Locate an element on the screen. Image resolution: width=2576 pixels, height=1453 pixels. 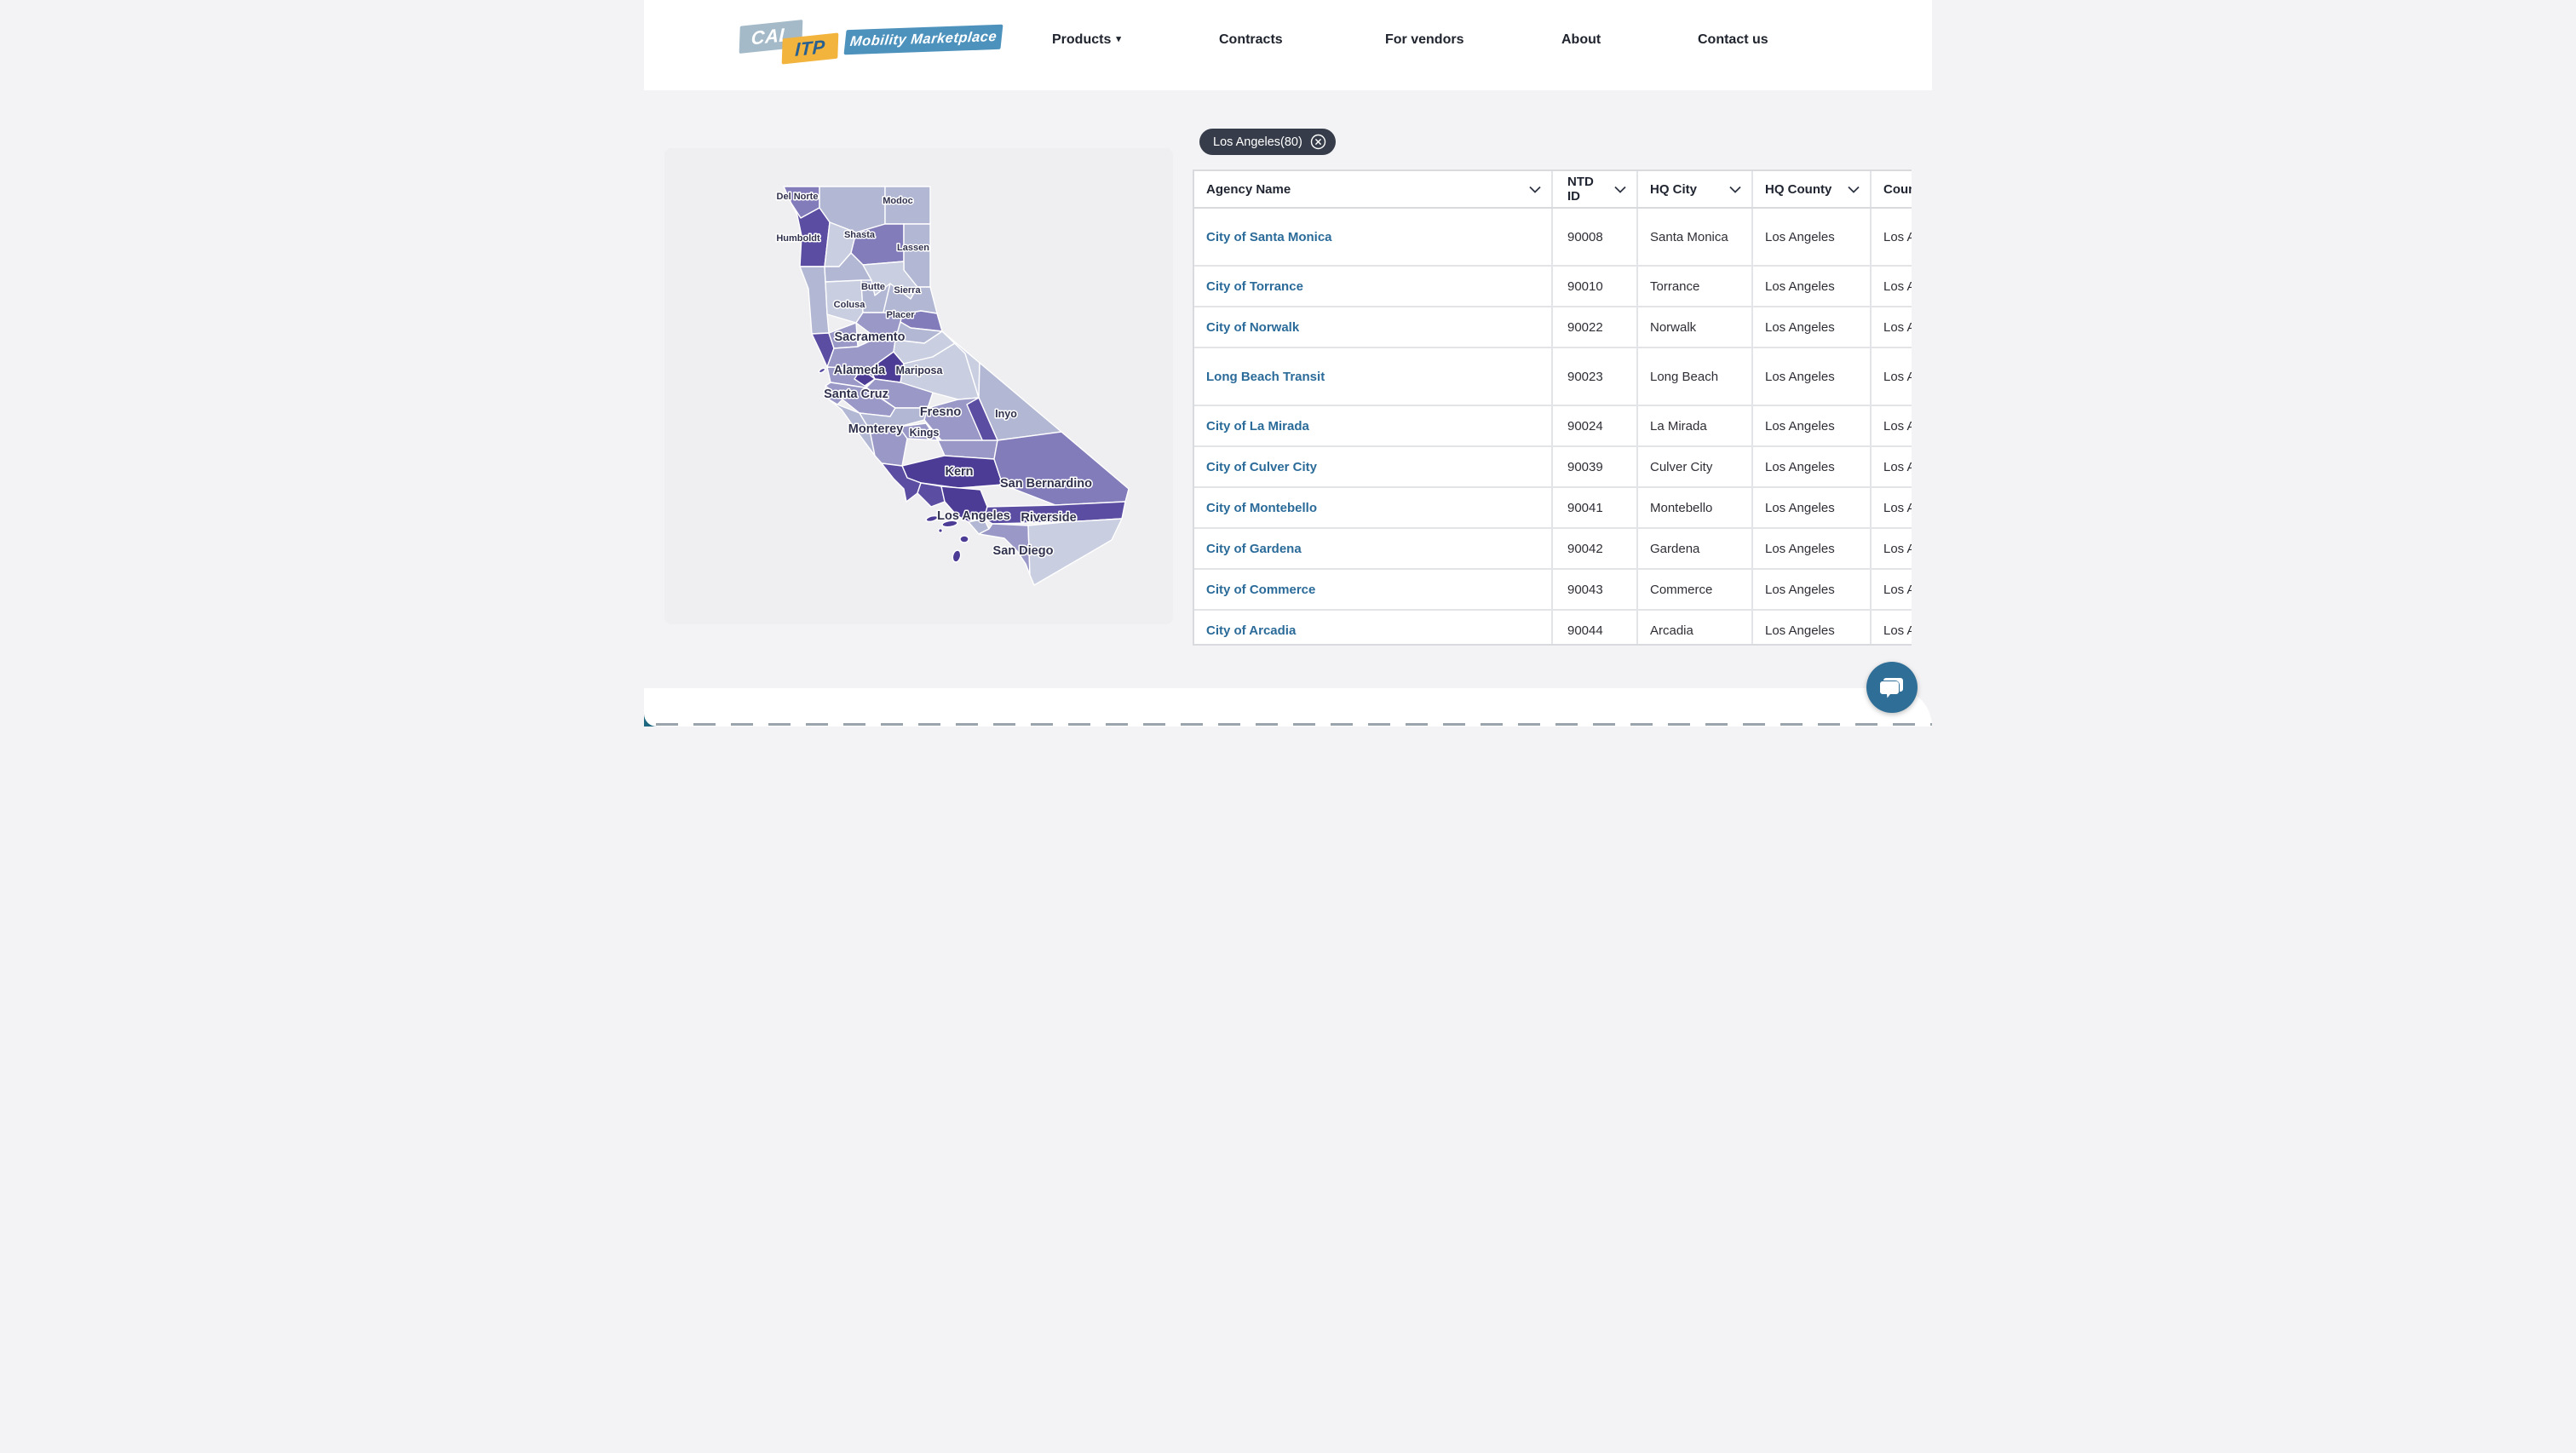
county-label-colusa: Colusa is located at coordinates (850, 305).